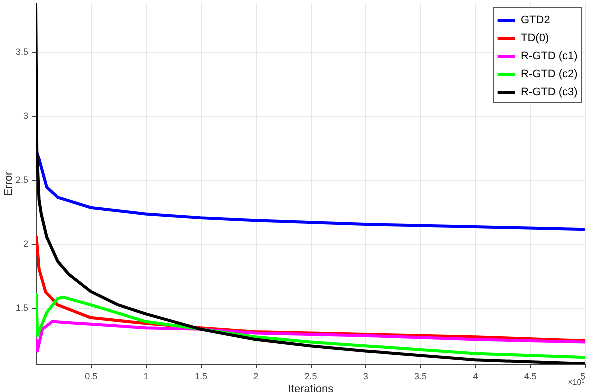 The image size is (589, 392). Describe the element at coordinates (256, 377) in the screenshot. I see `x-tick-label: 2` at that location.